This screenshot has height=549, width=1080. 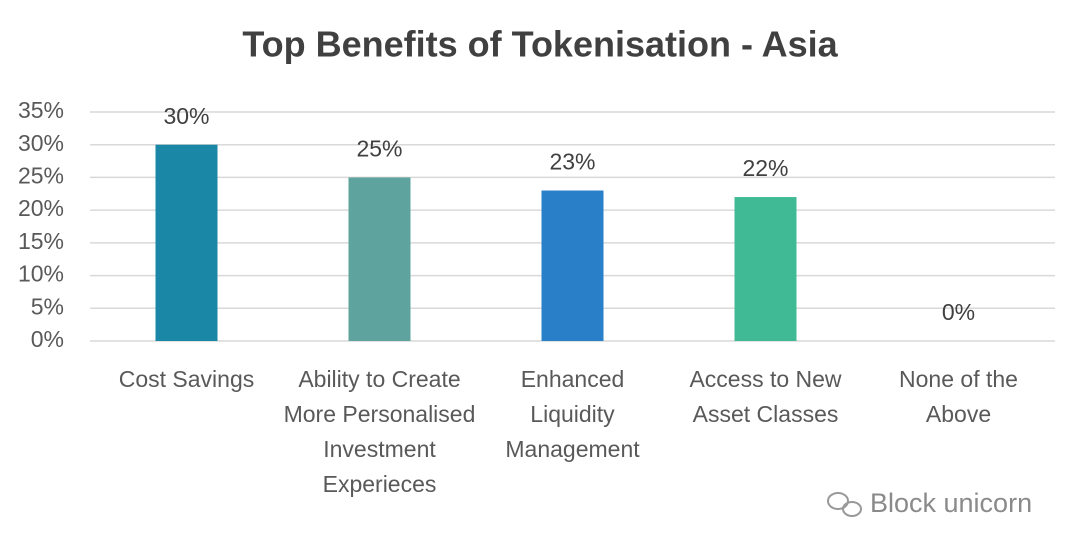 What do you see at coordinates (540, 44) in the screenshot?
I see `chart-title: Top Benefits of Tokenisation - Asia` at bounding box center [540, 44].